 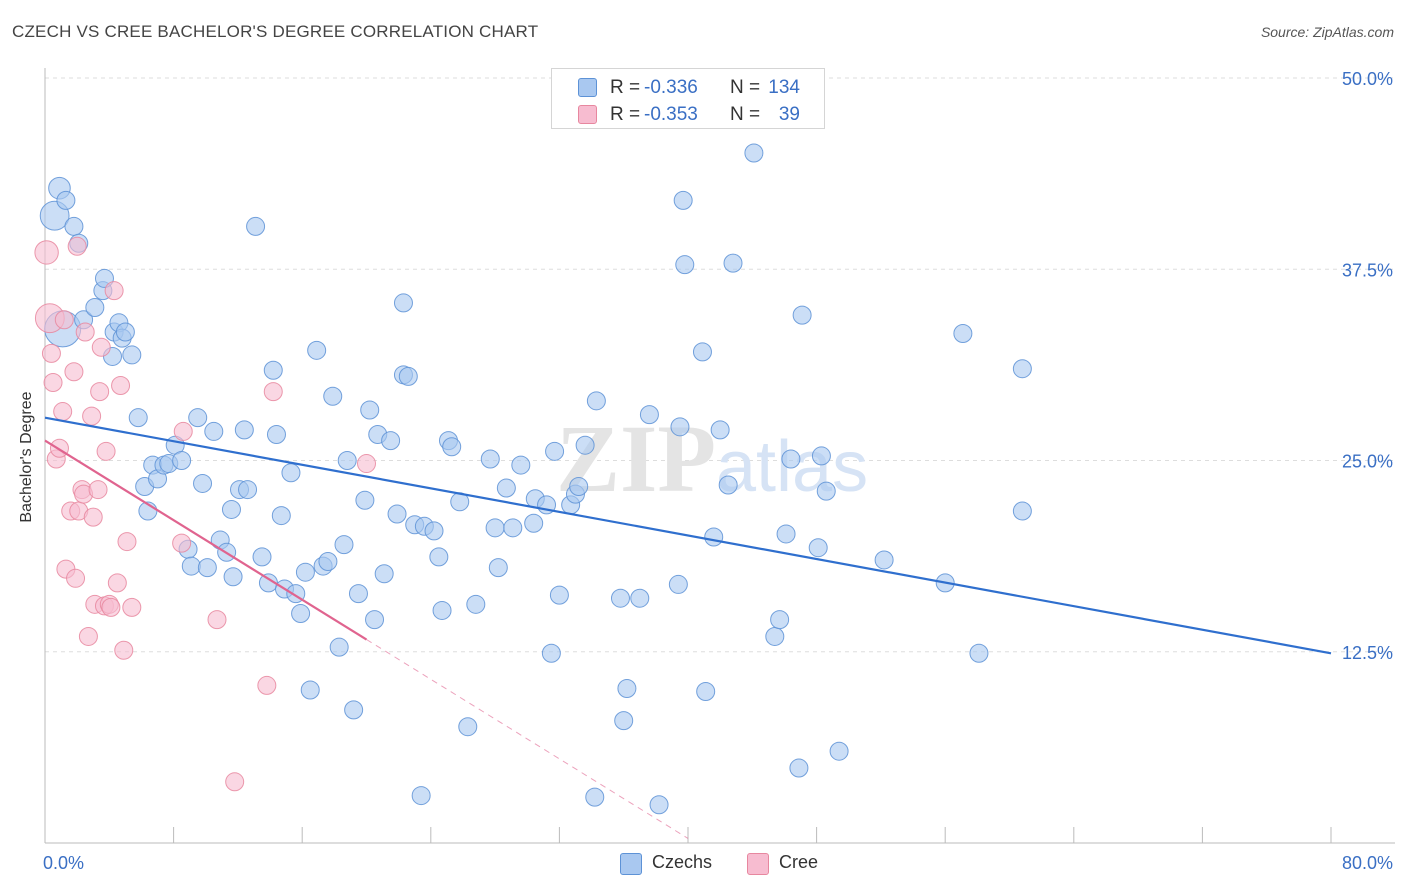 I want to click on stats-row-czechs: R = -0.336 N = 134, so click(x=688, y=86).